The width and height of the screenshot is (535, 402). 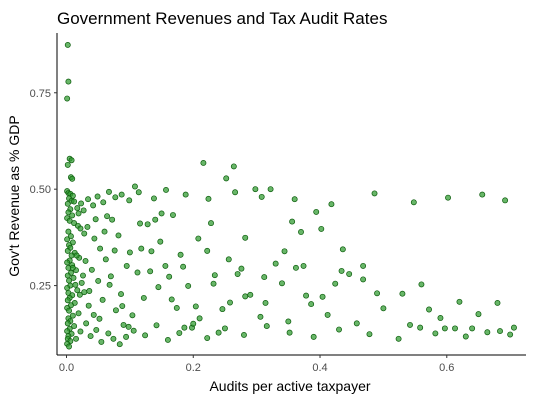 I want to click on y-tick-label: 0.25, so click(x=40, y=287).